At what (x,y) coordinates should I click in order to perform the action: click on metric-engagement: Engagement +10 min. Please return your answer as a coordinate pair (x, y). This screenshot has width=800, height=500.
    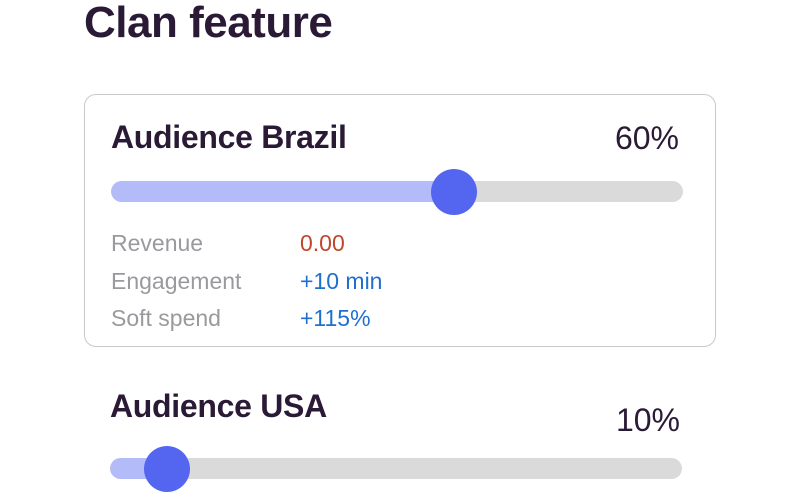
    Looking at the image, I should click on (246, 282).